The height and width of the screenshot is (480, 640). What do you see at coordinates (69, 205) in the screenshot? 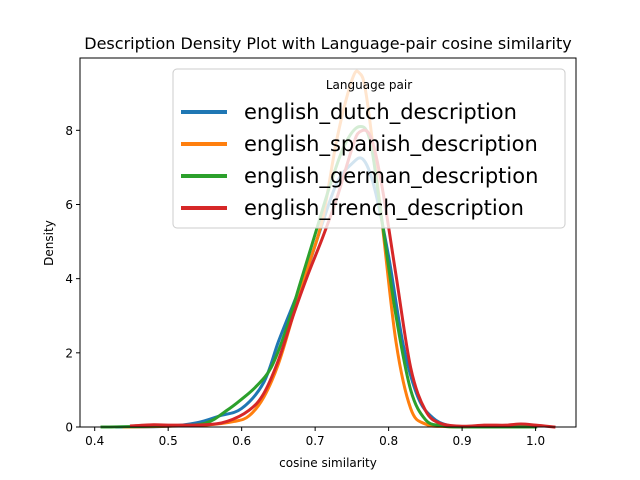
I see `y-tick-label: 6` at bounding box center [69, 205].